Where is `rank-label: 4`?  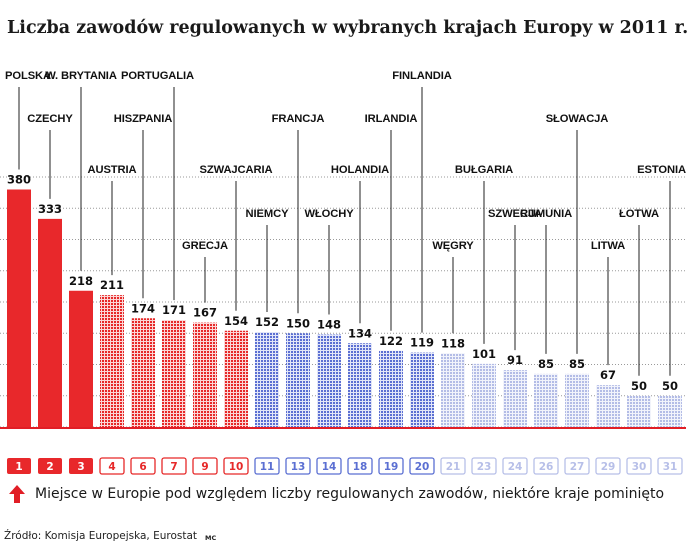
rank-label: 4 is located at coordinates (111, 467).